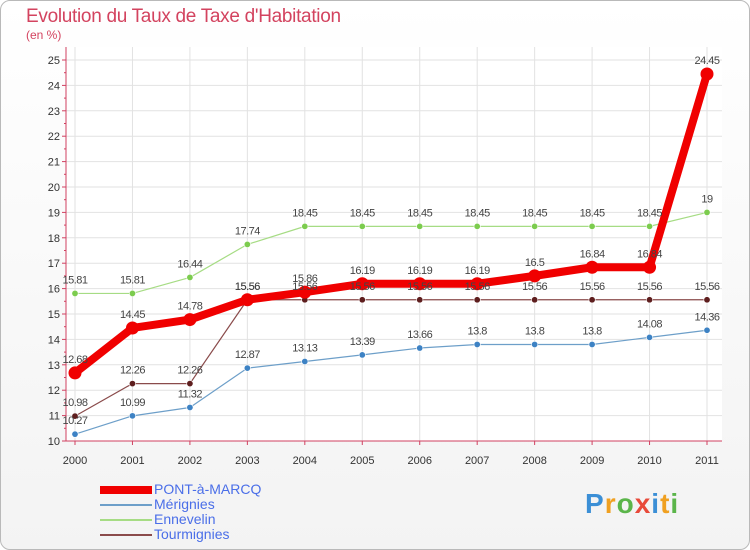  Describe the element at coordinates (54, 417) in the screenshot. I see `y-tick-label: 11` at that location.